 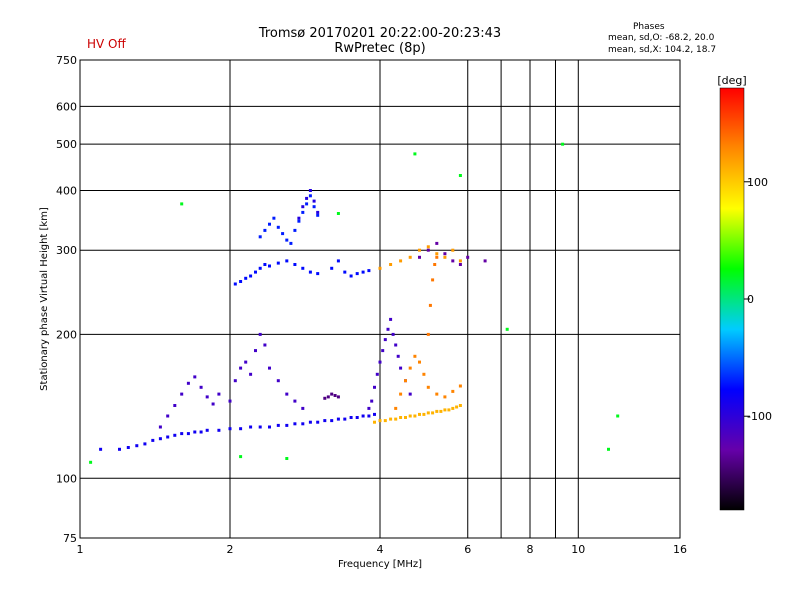 I want to click on chart-subtitle: RwPretec (8p), so click(x=380, y=48).